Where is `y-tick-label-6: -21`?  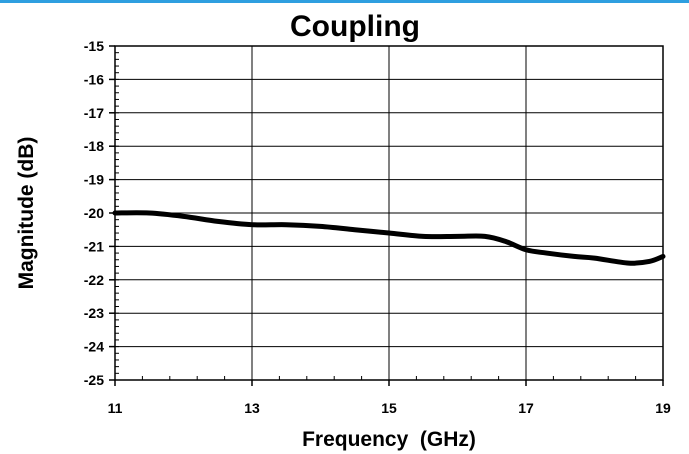
y-tick-label-6: -21 is located at coordinates (94, 246).